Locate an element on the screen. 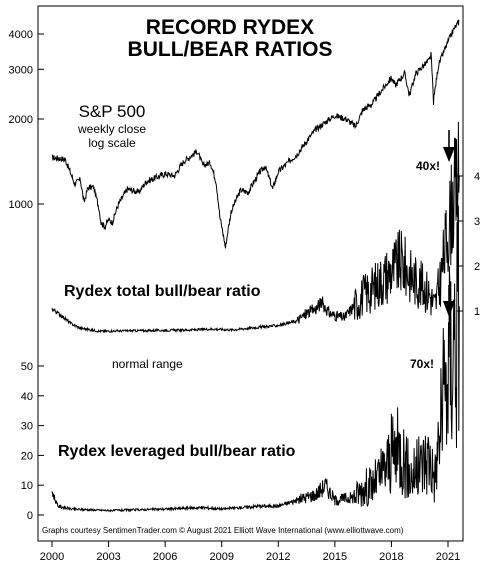 This screenshot has width=481, height=562. y-tick-label-leveraged: 40 is located at coordinates (27, 397).